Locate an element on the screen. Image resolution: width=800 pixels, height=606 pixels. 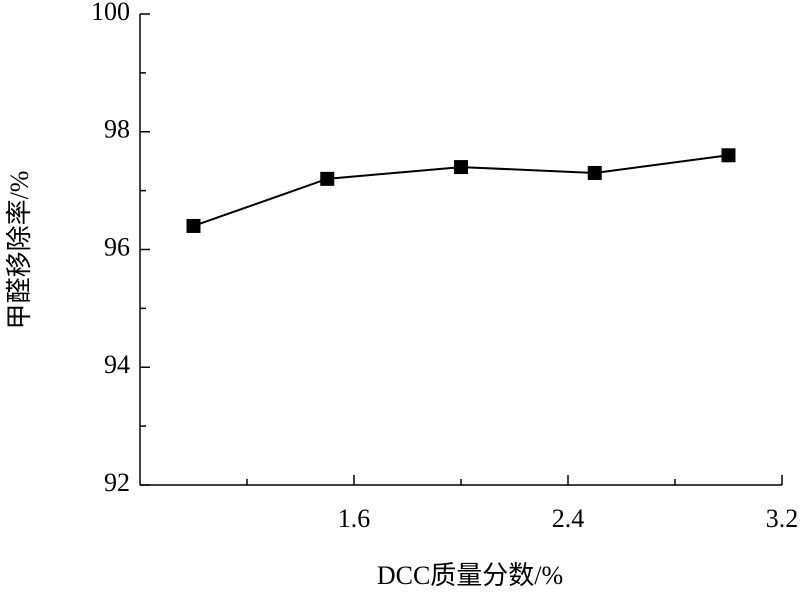
y-tick-label: 100 is located at coordinates (110, 13).